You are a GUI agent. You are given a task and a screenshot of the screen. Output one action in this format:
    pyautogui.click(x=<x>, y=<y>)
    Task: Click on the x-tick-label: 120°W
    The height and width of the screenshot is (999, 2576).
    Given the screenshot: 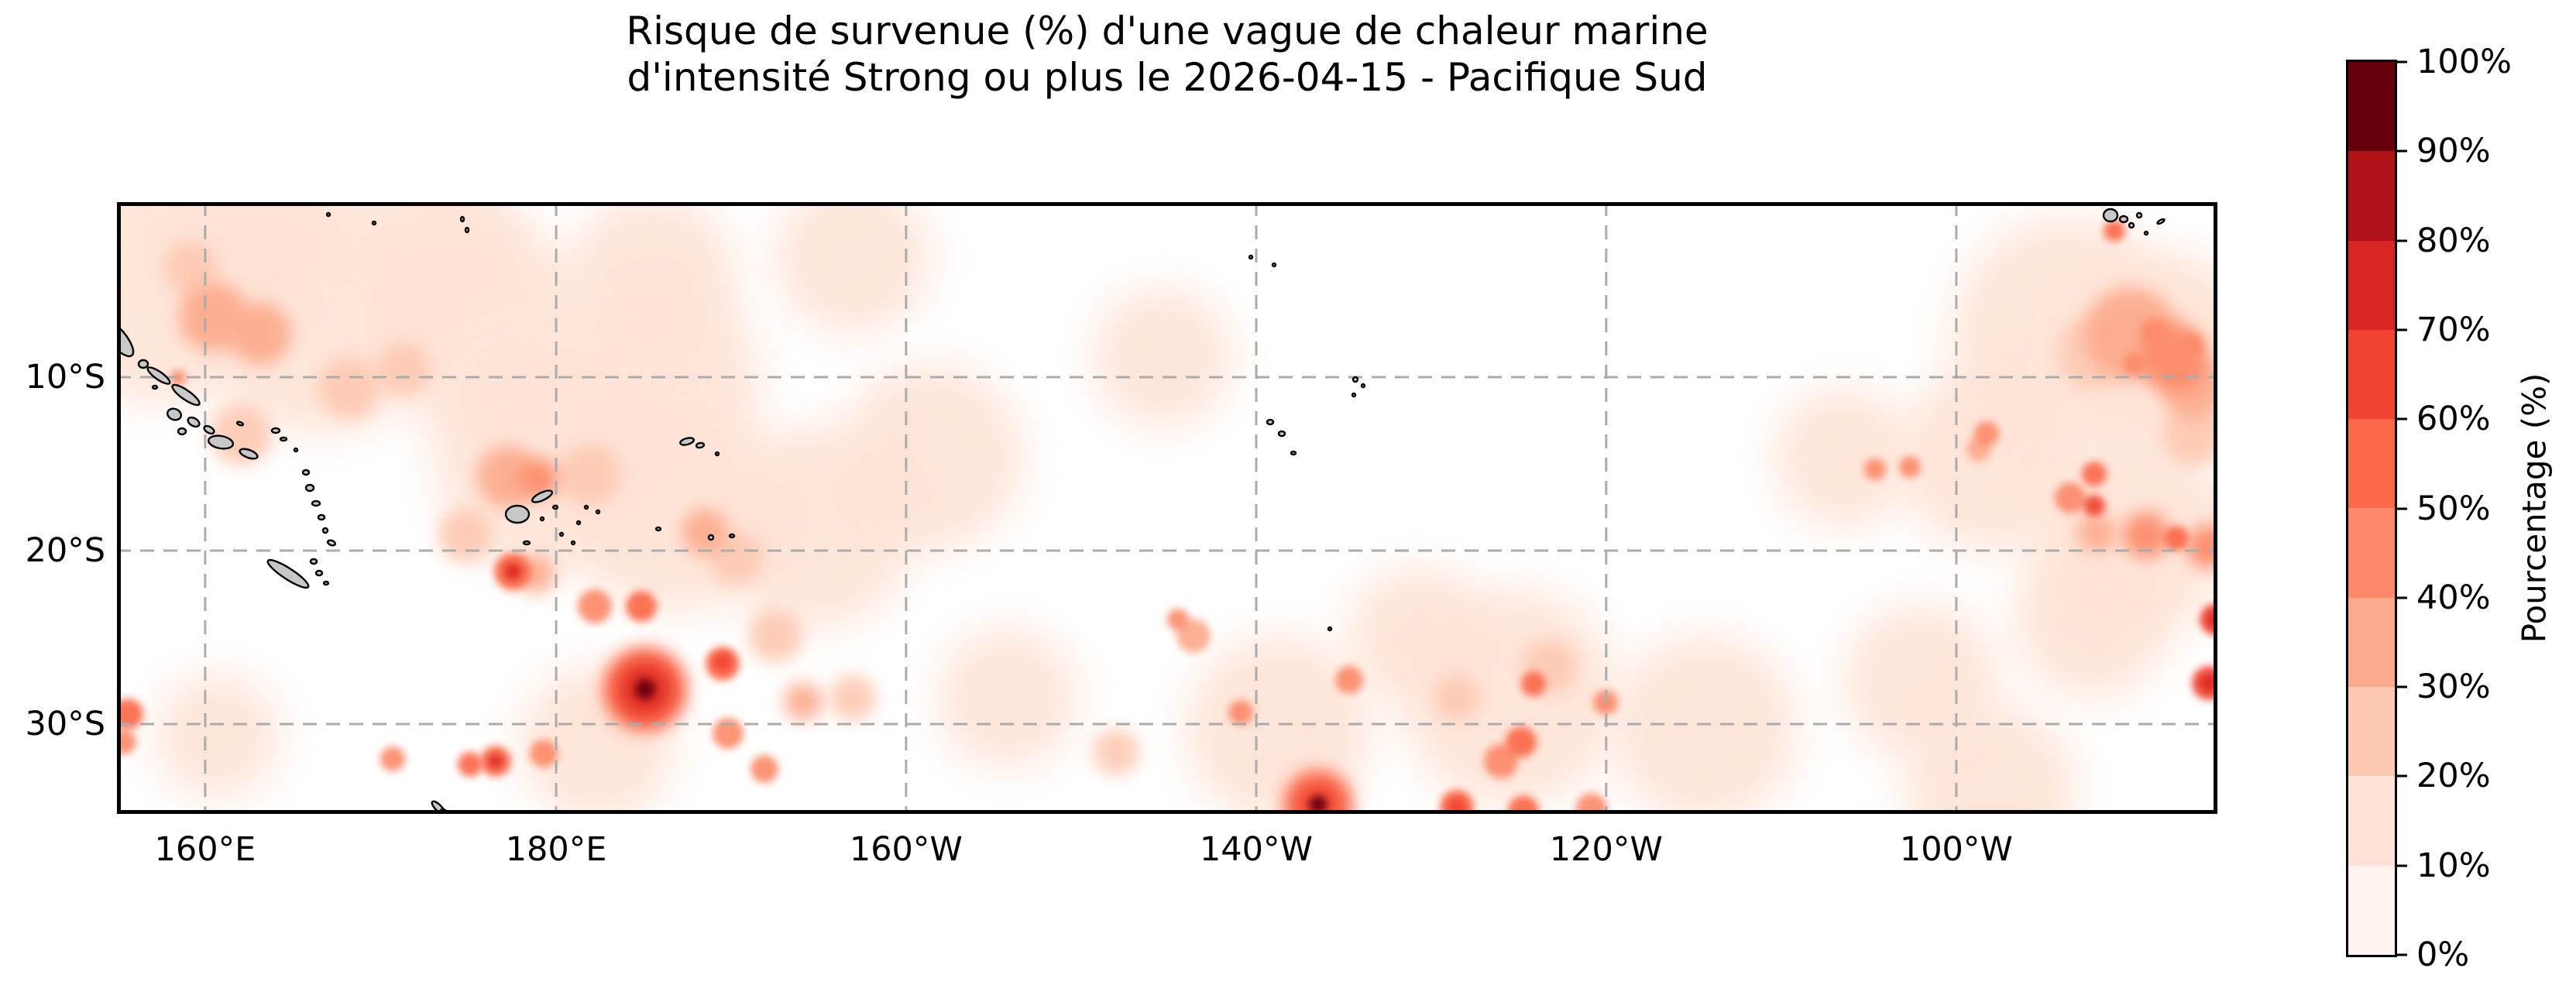 What is the action you would take?
    pyautogui.click(x=1606, y=849)
    